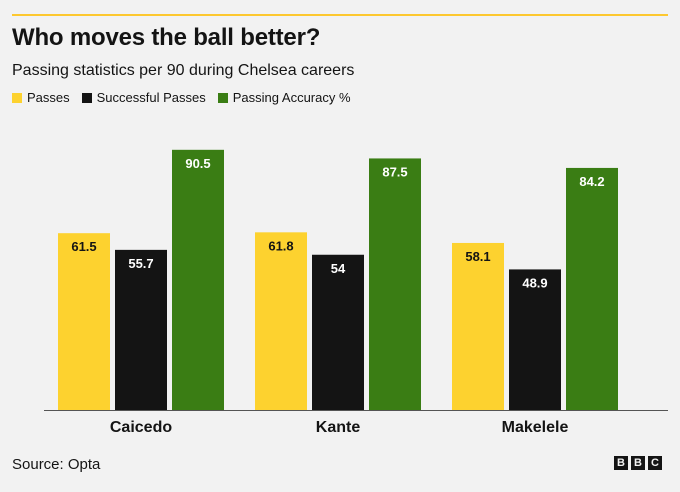 The height and width of the screenshot is (492, 680). I want to click on data-label: 55.7, so click(140, 263).